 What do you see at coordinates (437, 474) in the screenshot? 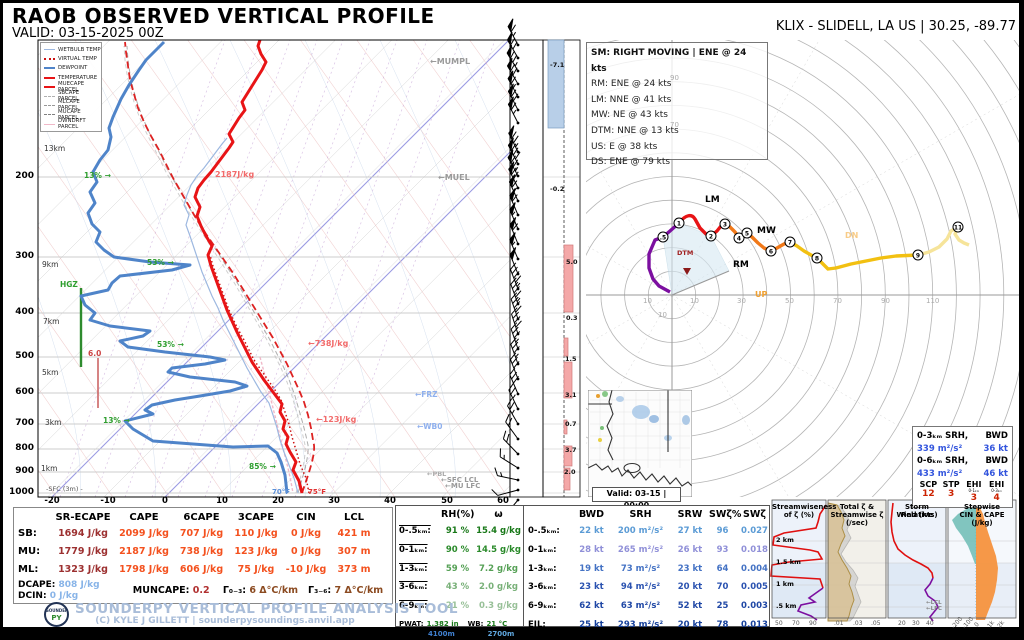
I see `pbl-annotation: ←PBL` at bounding box center [437, 474].